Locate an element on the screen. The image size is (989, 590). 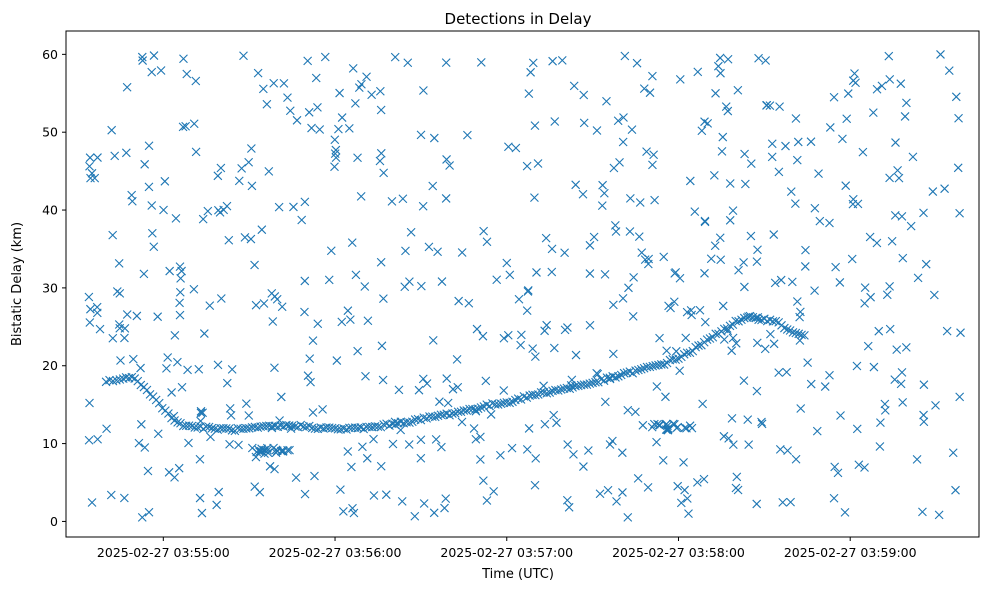
x-tick-label: 2025-02-27 03:58:00 is located at coordinates (678, 552).